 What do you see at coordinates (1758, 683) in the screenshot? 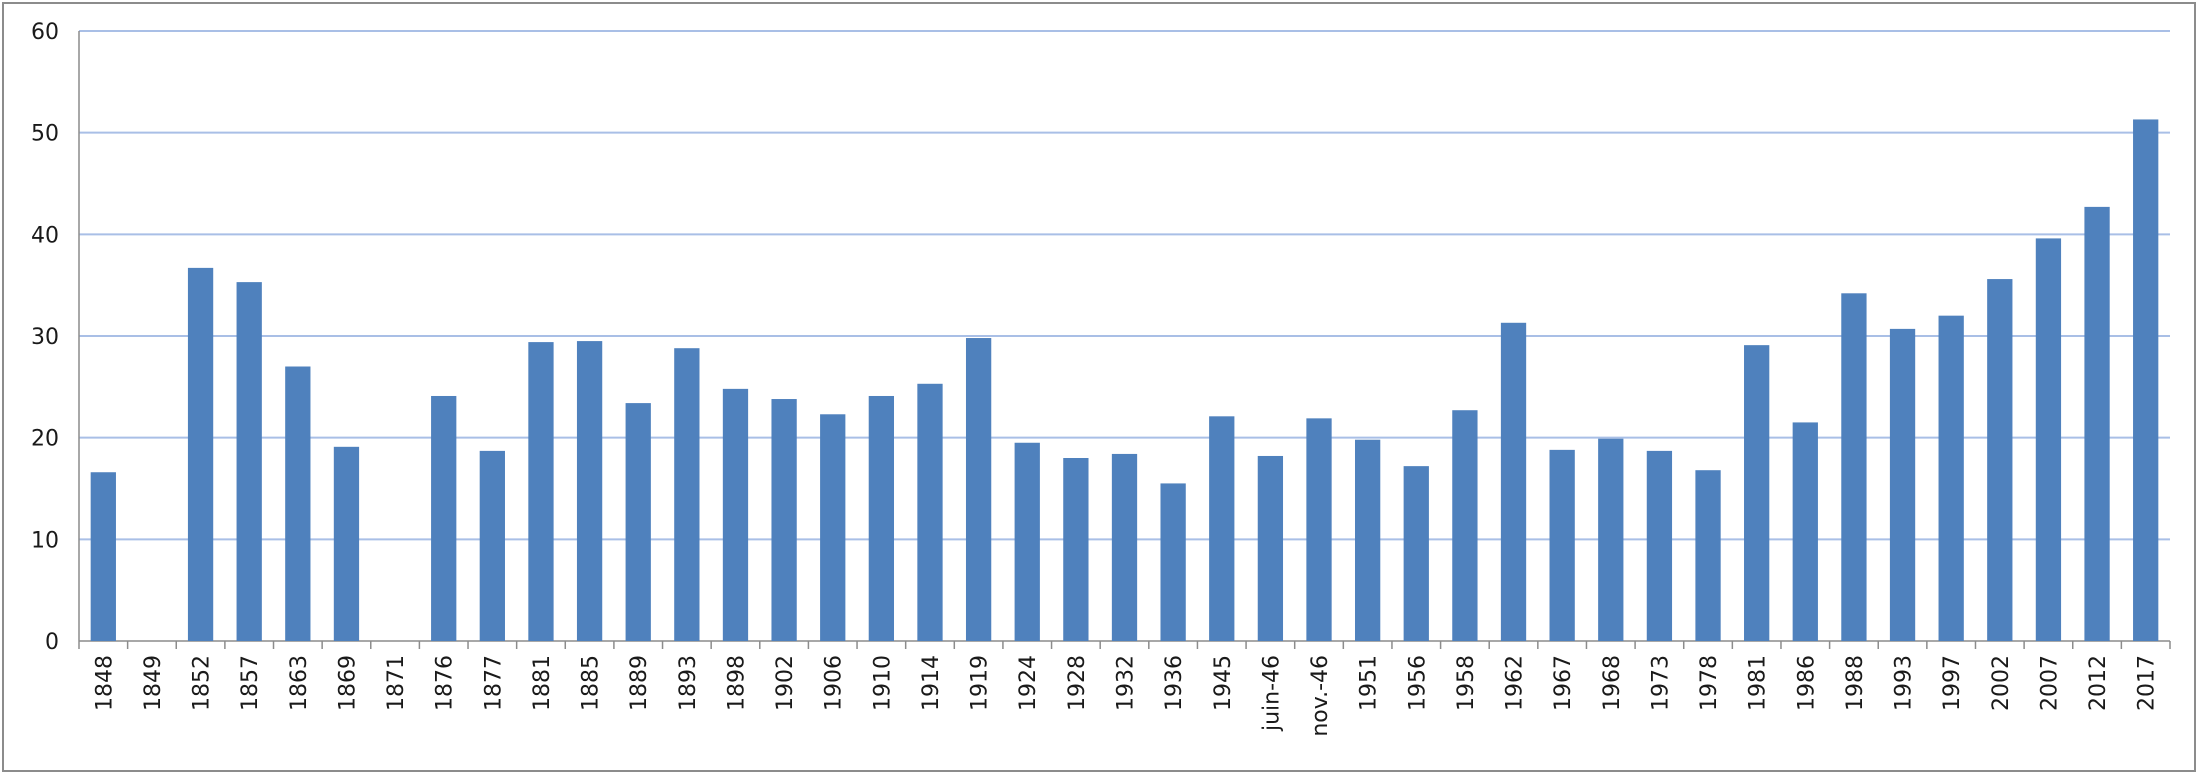
I see `x-tick-label: 1981` at bounding box center [1758, 683].